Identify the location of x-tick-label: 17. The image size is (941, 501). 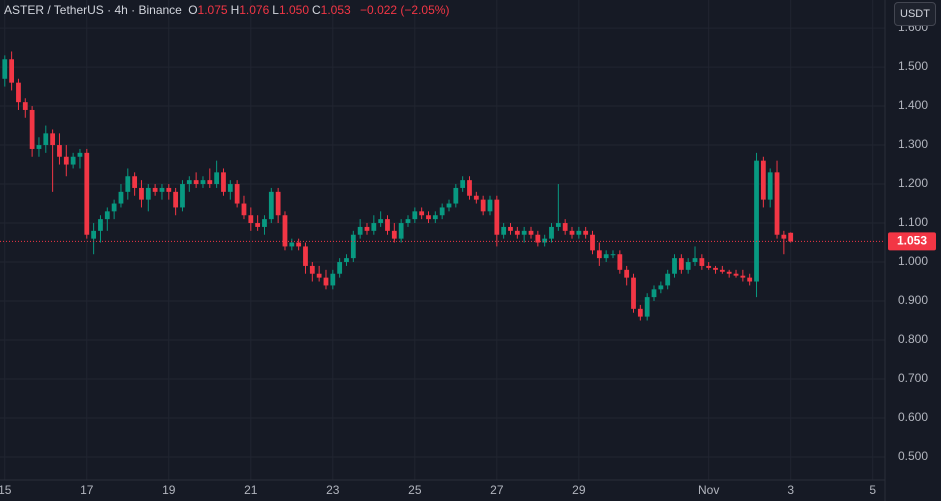
(87, 490).